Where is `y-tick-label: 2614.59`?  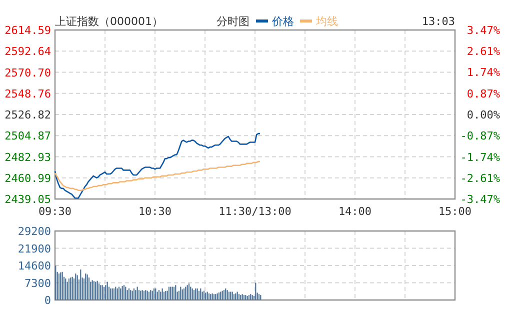
y-tick-label: 2614.59 is located at coordinates (27, 30).